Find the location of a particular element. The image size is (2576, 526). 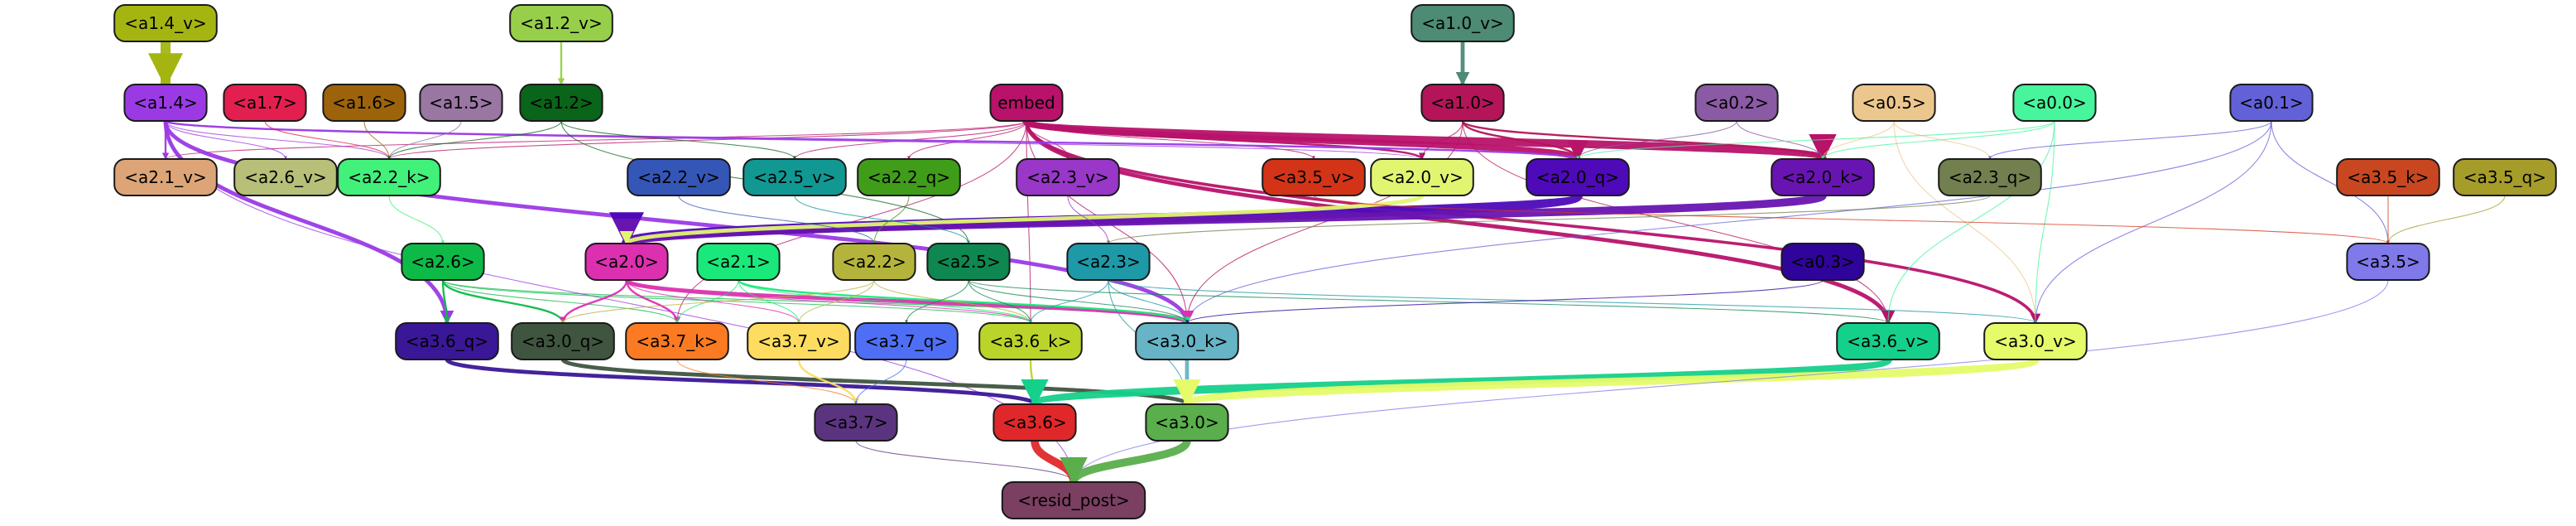

node-label: <a2.1> is located at coordinates (738, 262).